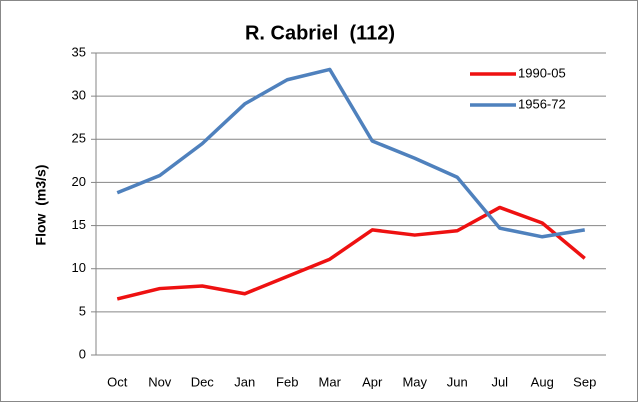 The image size is (638, 402). I want to click on chart-title: R. Cabriel (112), so click(320, 33).